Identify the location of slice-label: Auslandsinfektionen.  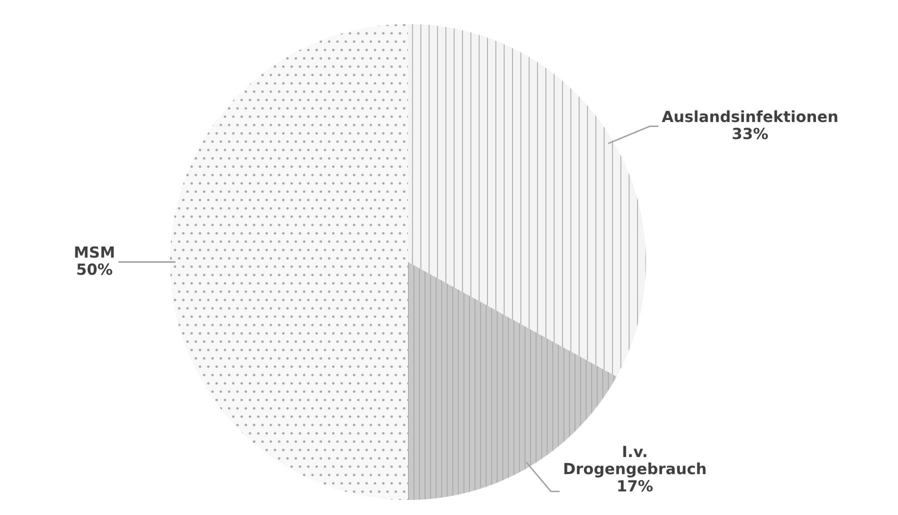
(750, 116).